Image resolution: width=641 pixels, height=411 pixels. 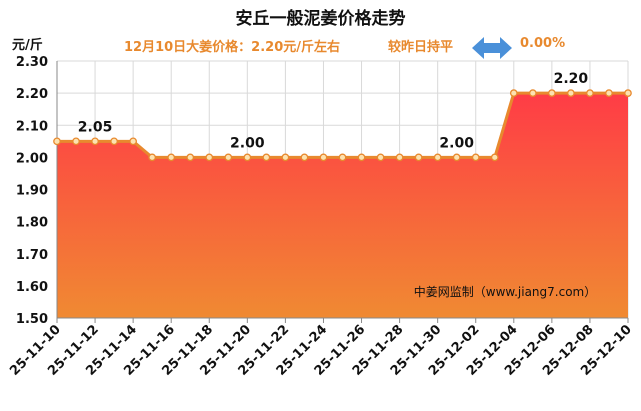 What do you see at coordinates (95, 127) in the screenshot?
I see `data-label: 2.05` at bounding box center [95, 127].